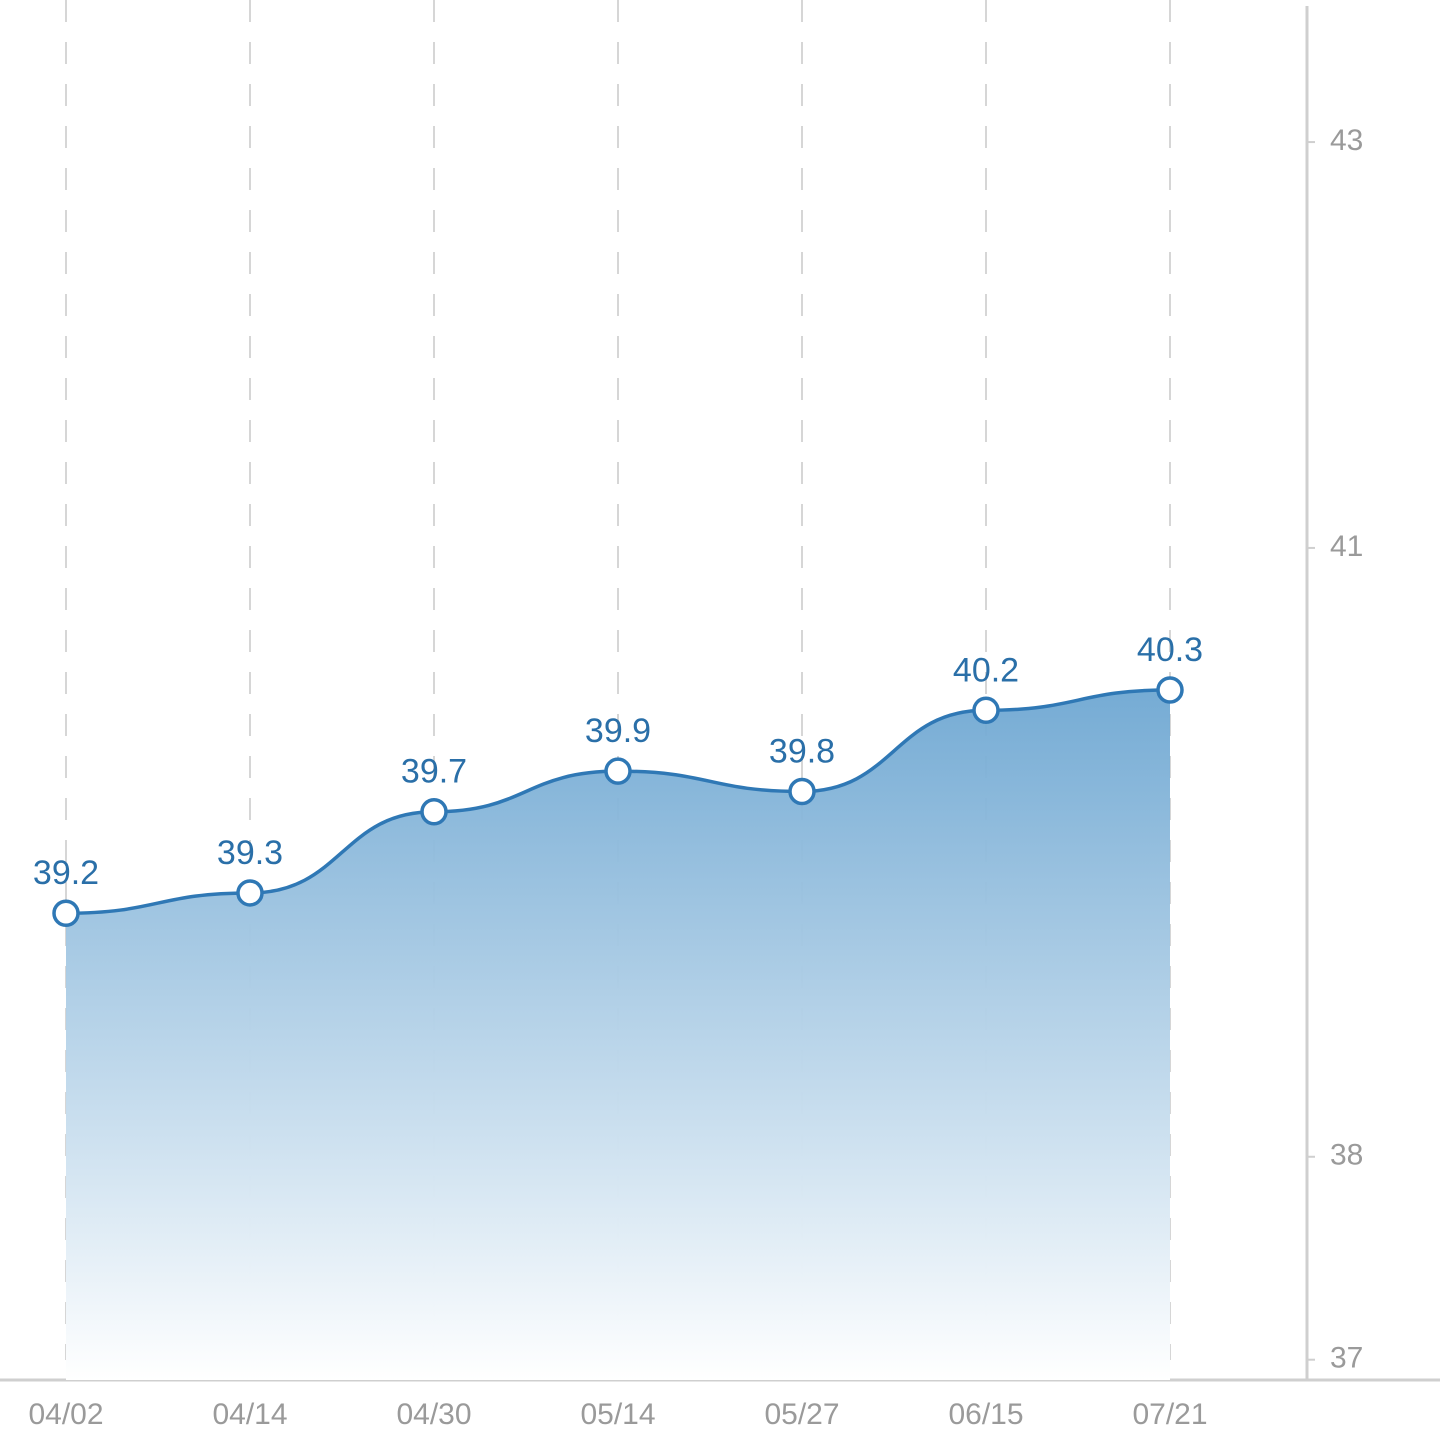  Describe the element at coordinates (618, 731) in the screenshot. I see `value-label: 39.9` at that location.